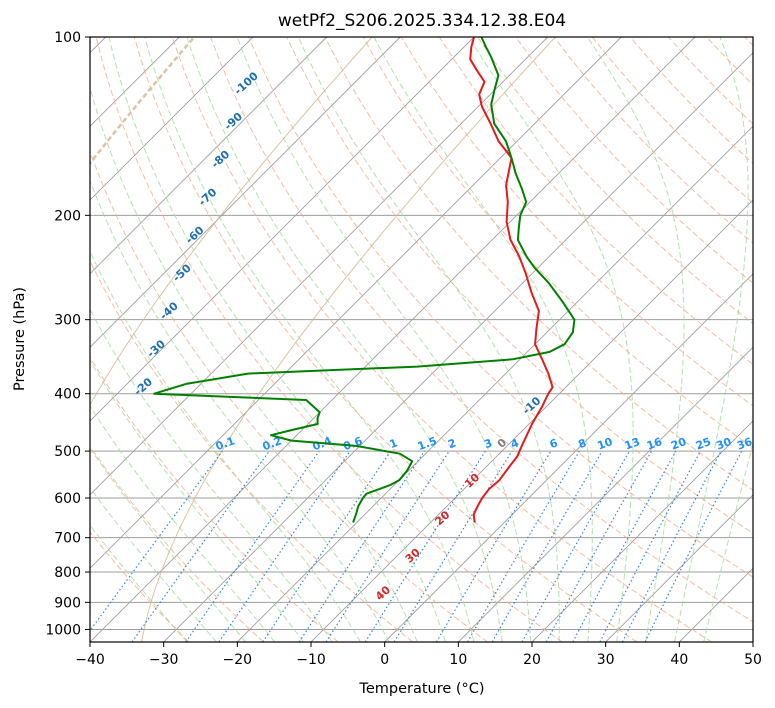 This screenshot has width=775, height=708. I want to click on y-tick-label: 700, so click(67, 539).